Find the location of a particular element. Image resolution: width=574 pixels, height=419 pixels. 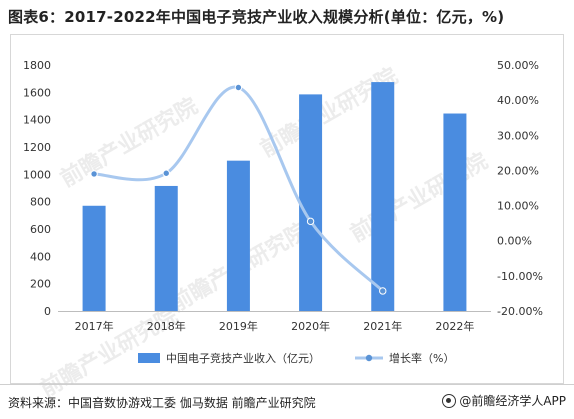

x-tick-label: 2019年 is located at coordinates (238, 326).